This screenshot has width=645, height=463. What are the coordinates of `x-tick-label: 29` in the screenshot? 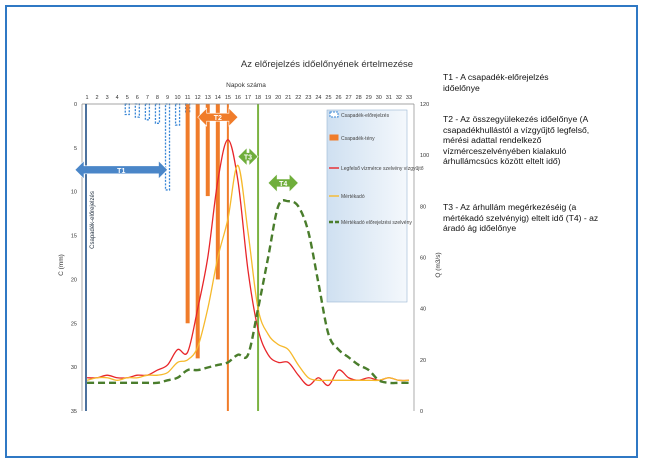 It's located at (369, 98).